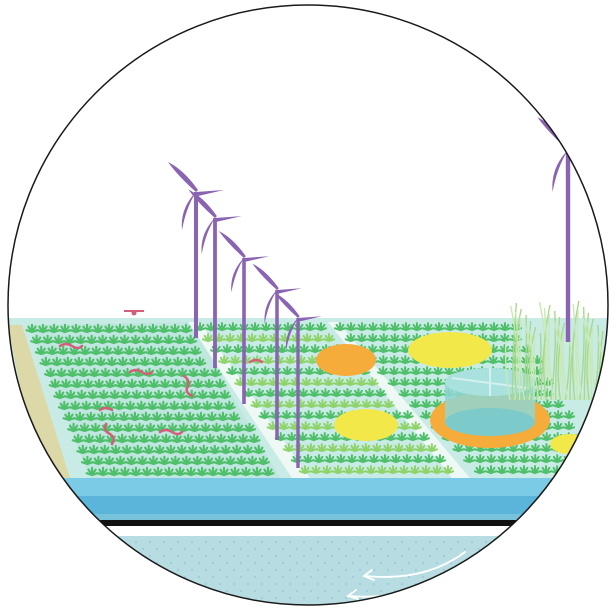 This screenshot has width=616, height=610. What do you see at coordinates (308, 487) in the screenshot?
I see `canal-top` at bounding box center [308, 487].